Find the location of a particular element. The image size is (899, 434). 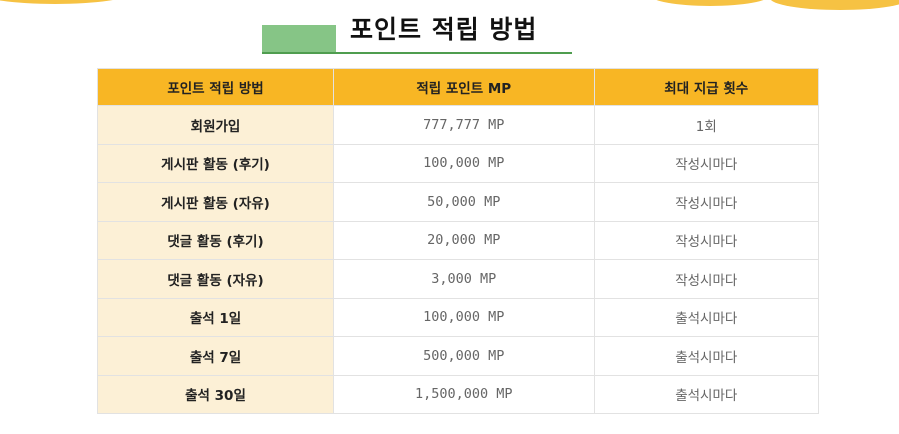

table-cell: 댓글 활동 (후기) is located at coordinates (215, 240).